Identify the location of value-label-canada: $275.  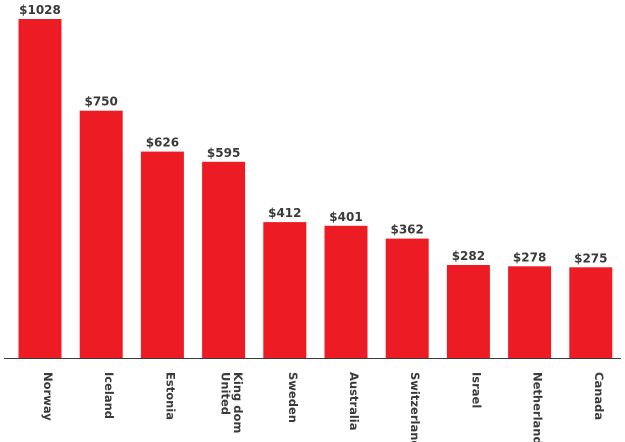
(590, 258).